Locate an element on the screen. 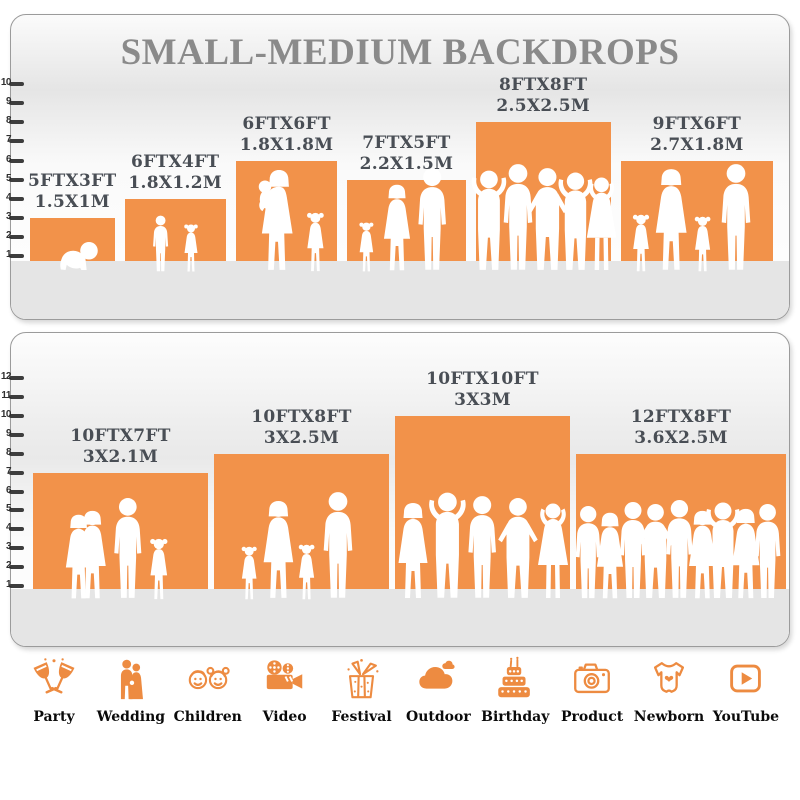 The image size is (800, 800). size-m-text: 1.5X1M is located at coordinates (72, 201).